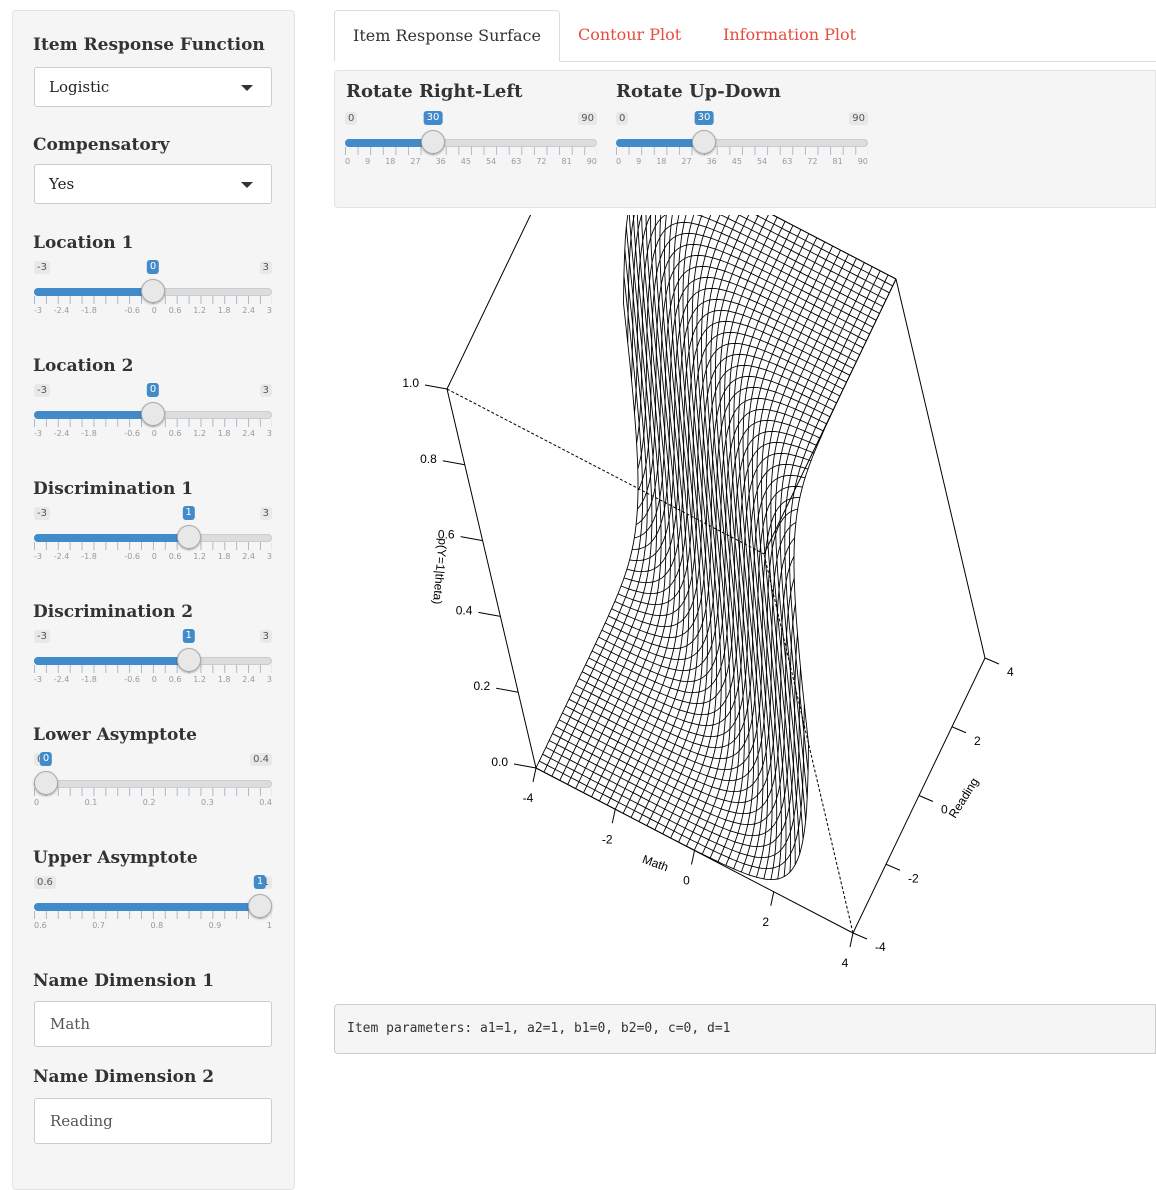 The image size is (1156, 1190). Describe the element at coordinates (115, 858) in the screenshot. I see `upper-asymptote-label: Upper Asymptote` at that location.